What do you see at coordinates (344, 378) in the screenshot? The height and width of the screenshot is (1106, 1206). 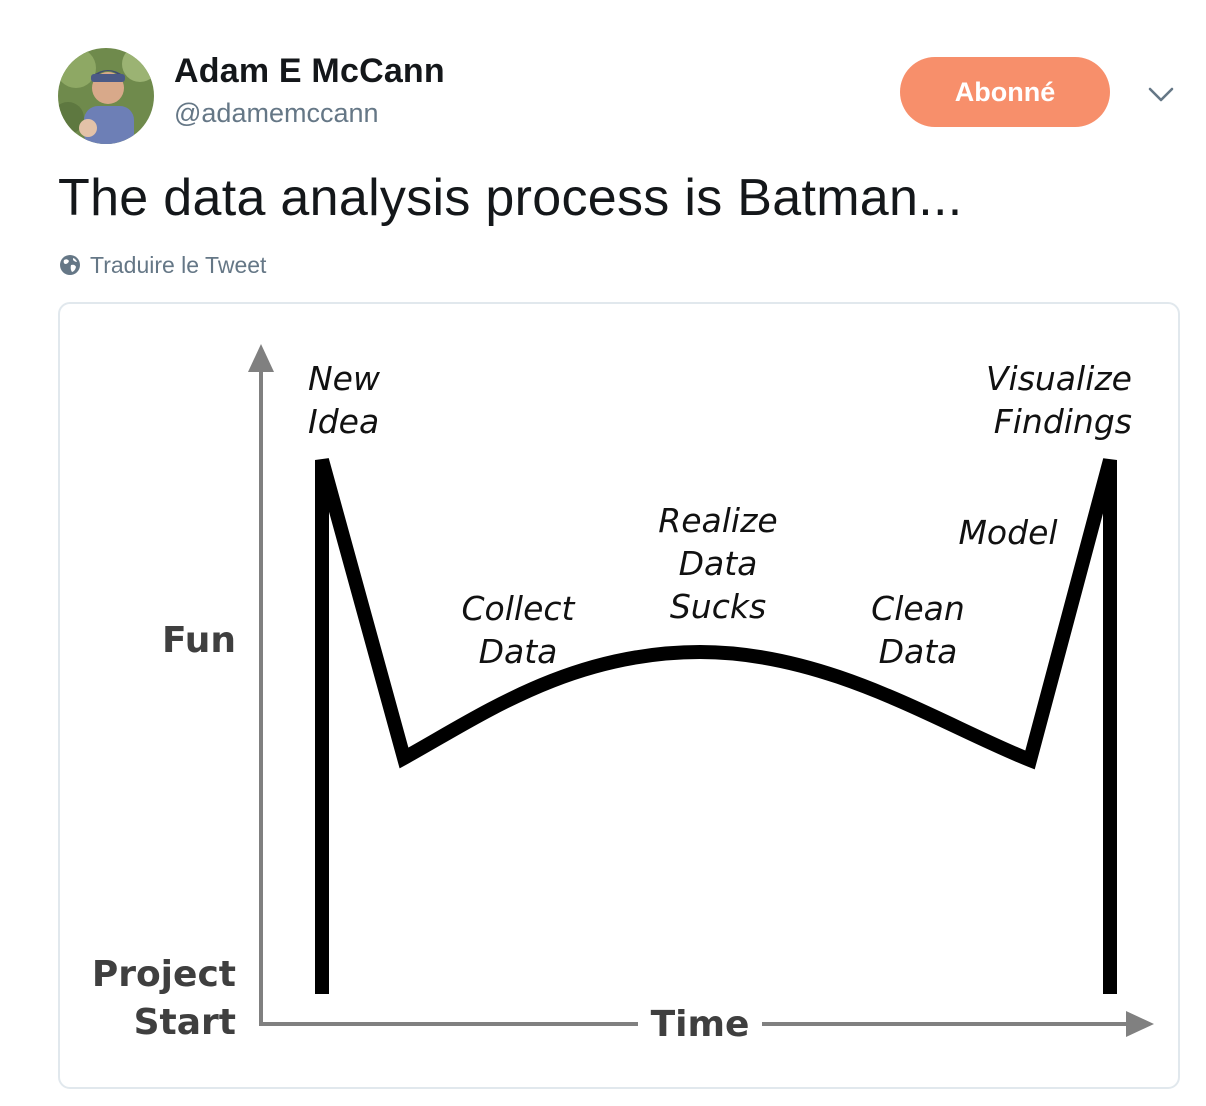 I see `stage-new-idea-line1: New` at bounding box center [344, 378].